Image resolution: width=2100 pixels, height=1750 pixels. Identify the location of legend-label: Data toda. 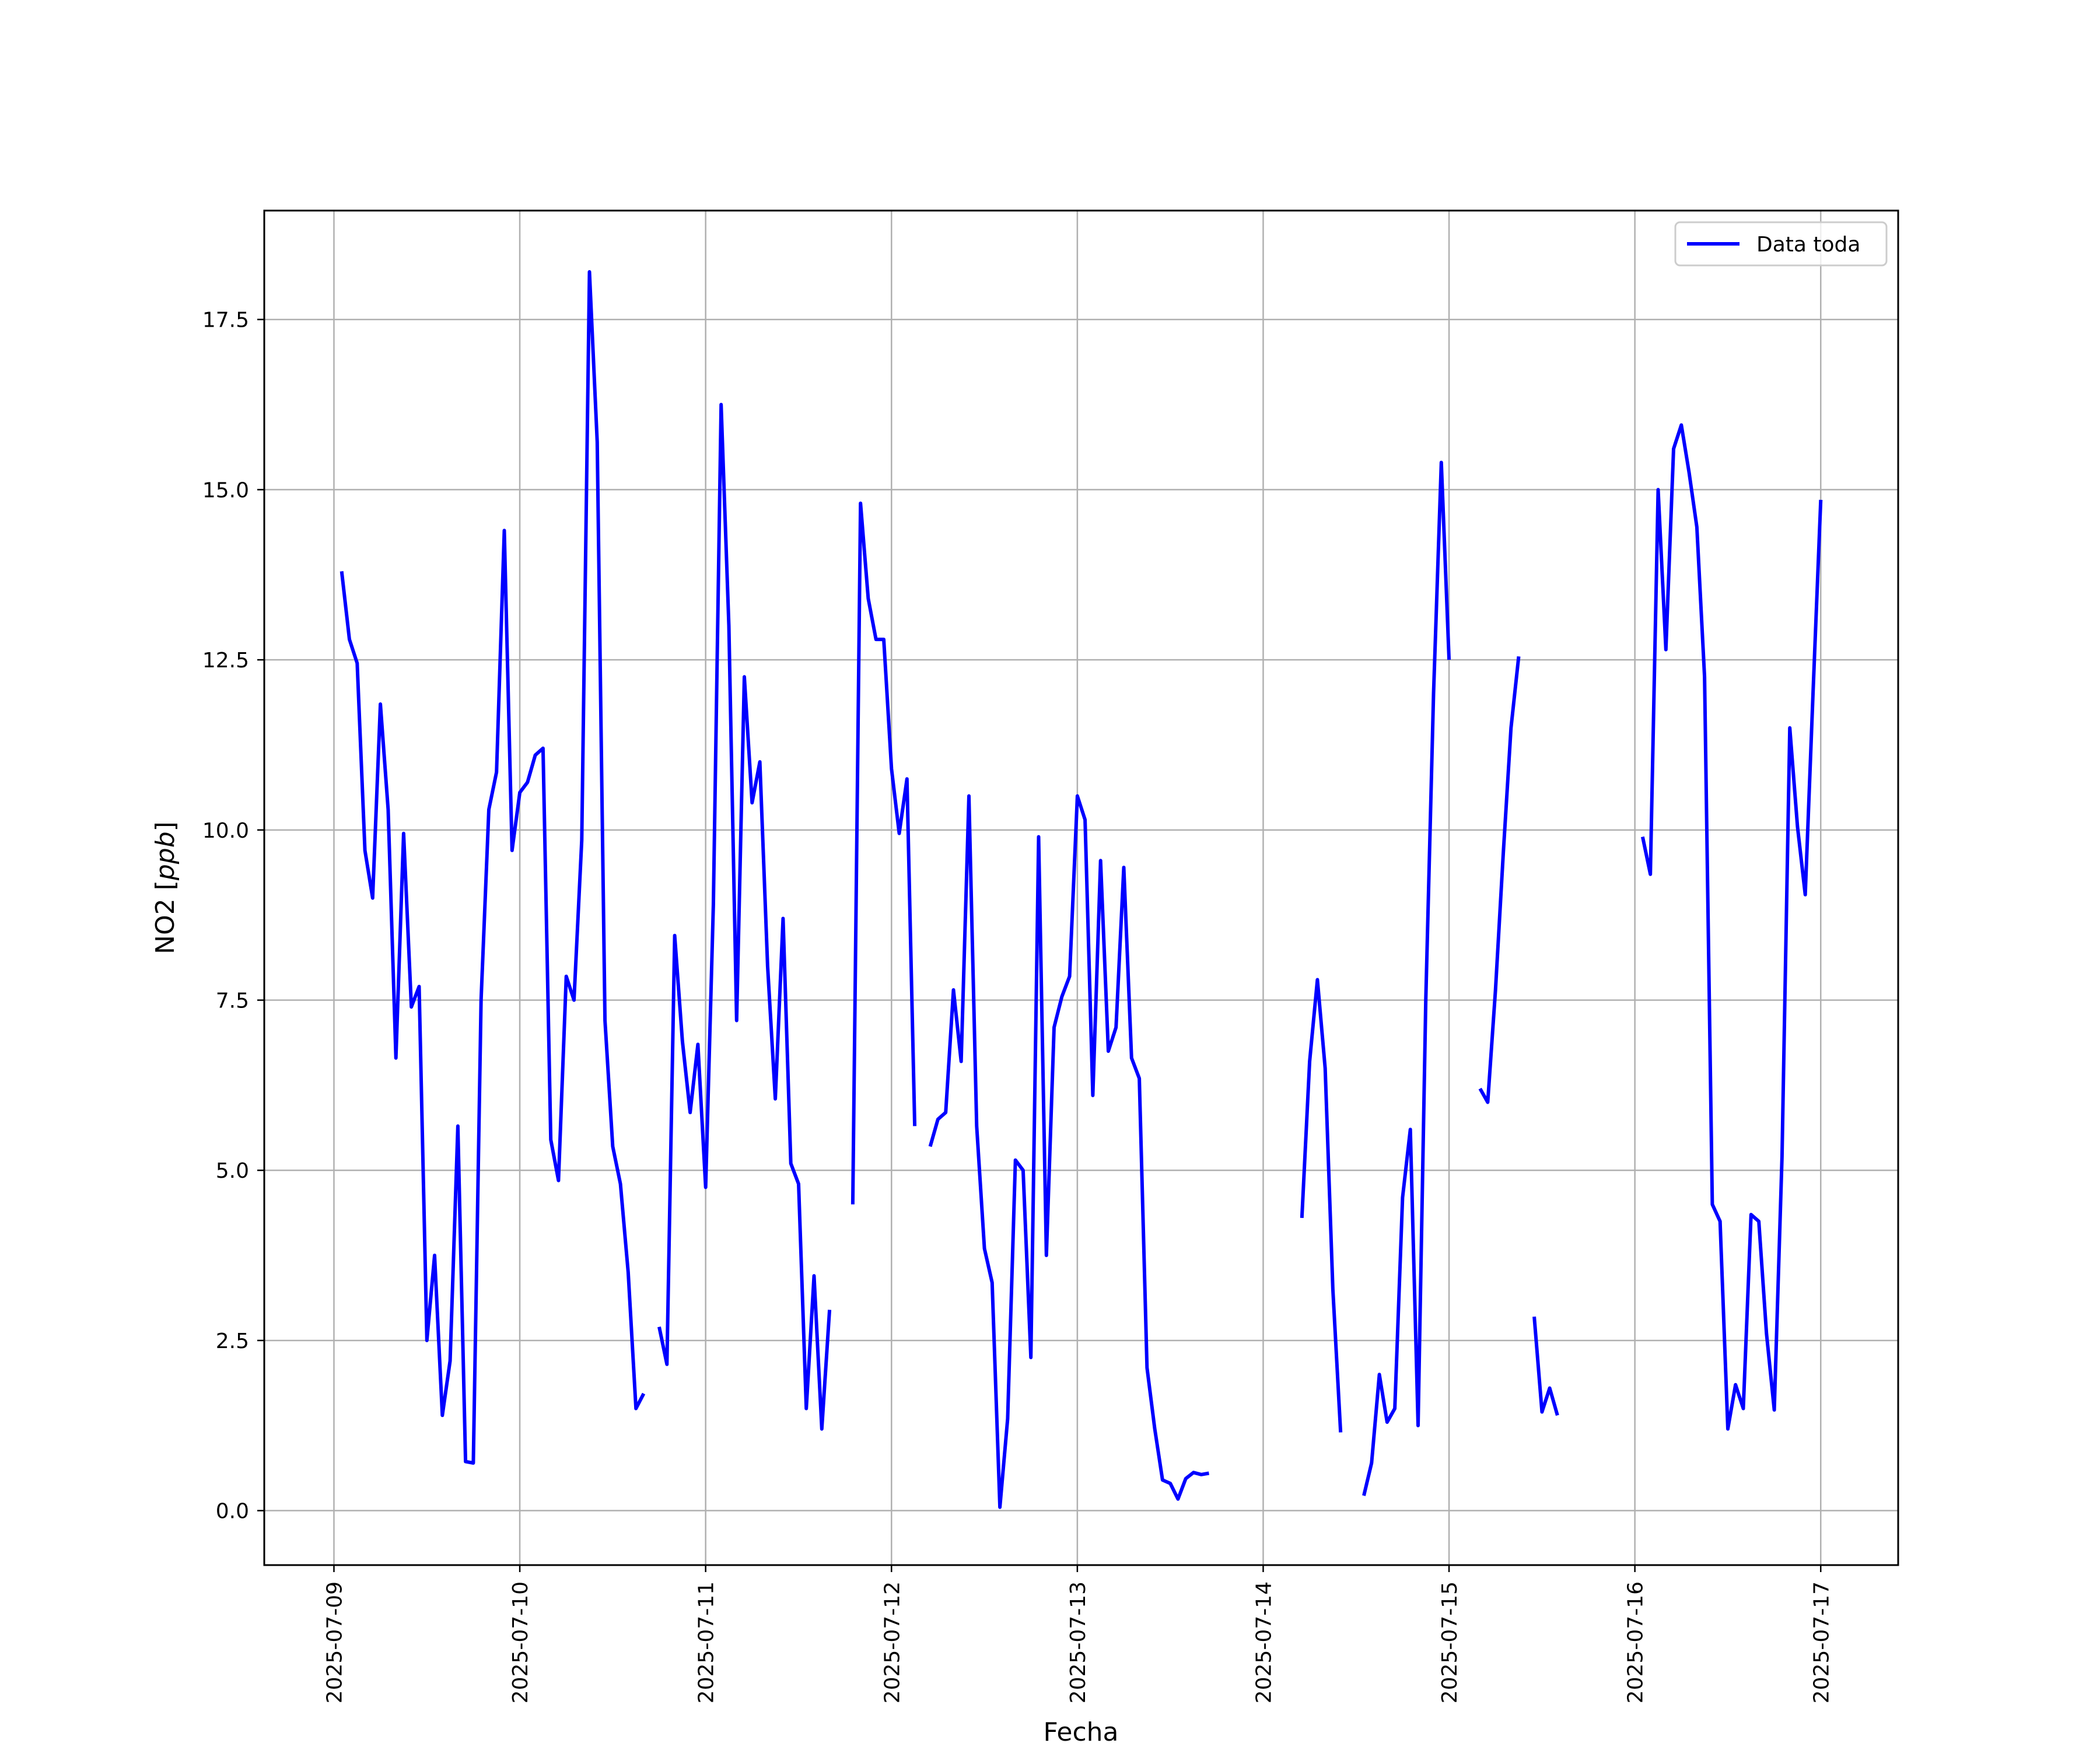
(1808, 245).